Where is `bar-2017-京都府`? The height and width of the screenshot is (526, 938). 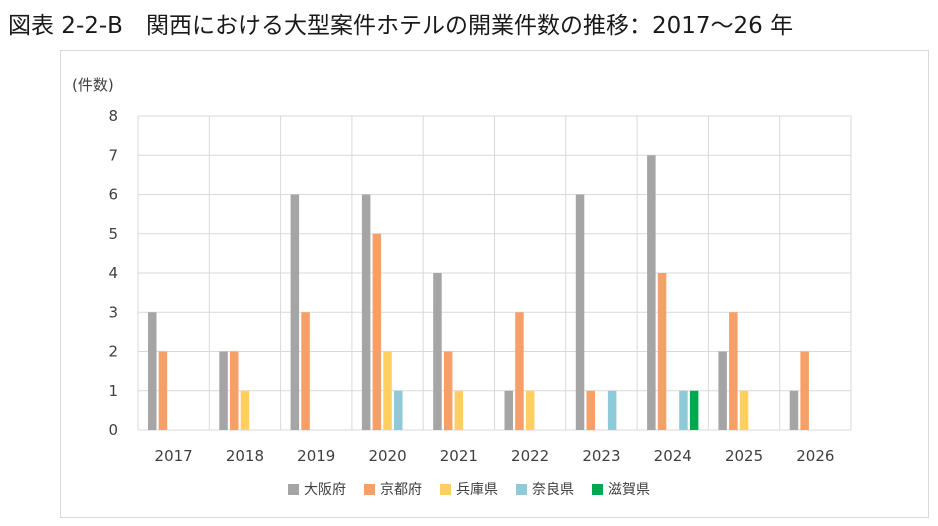 bar-2017-京都府 is located at coordinates (163, 390).